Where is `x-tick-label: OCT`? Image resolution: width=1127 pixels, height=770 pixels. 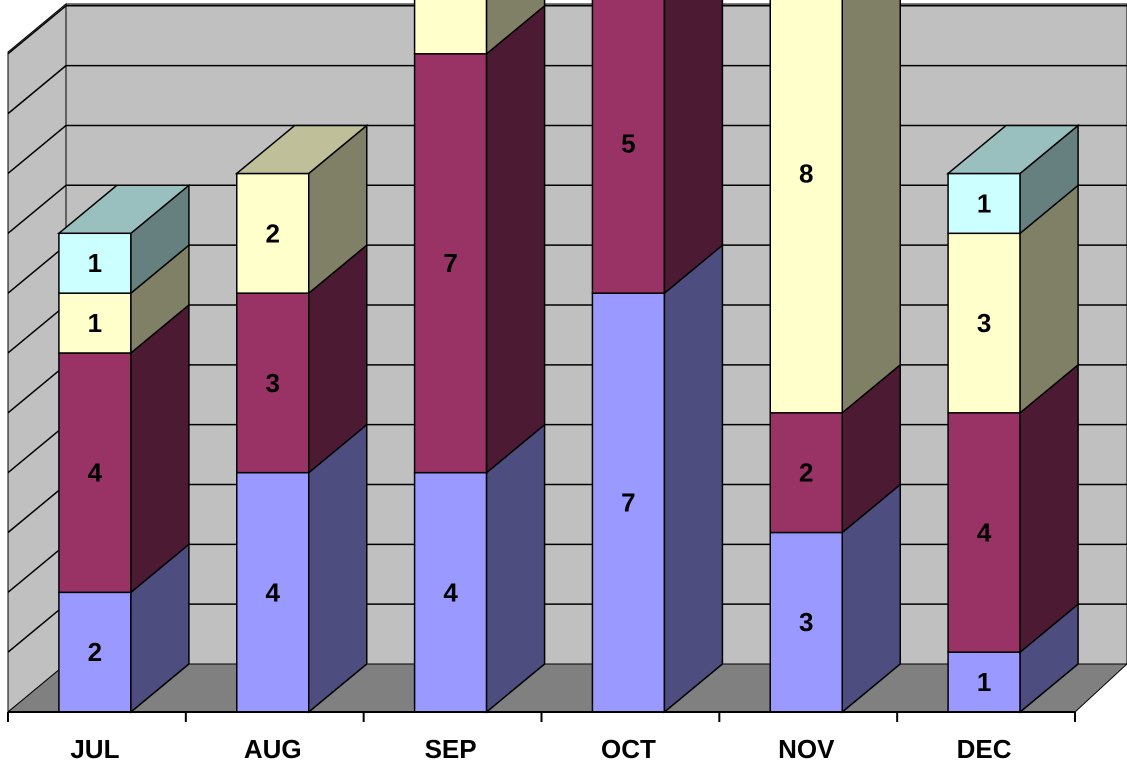 x-tick-label: OCT is located at coordinates (628, 749).